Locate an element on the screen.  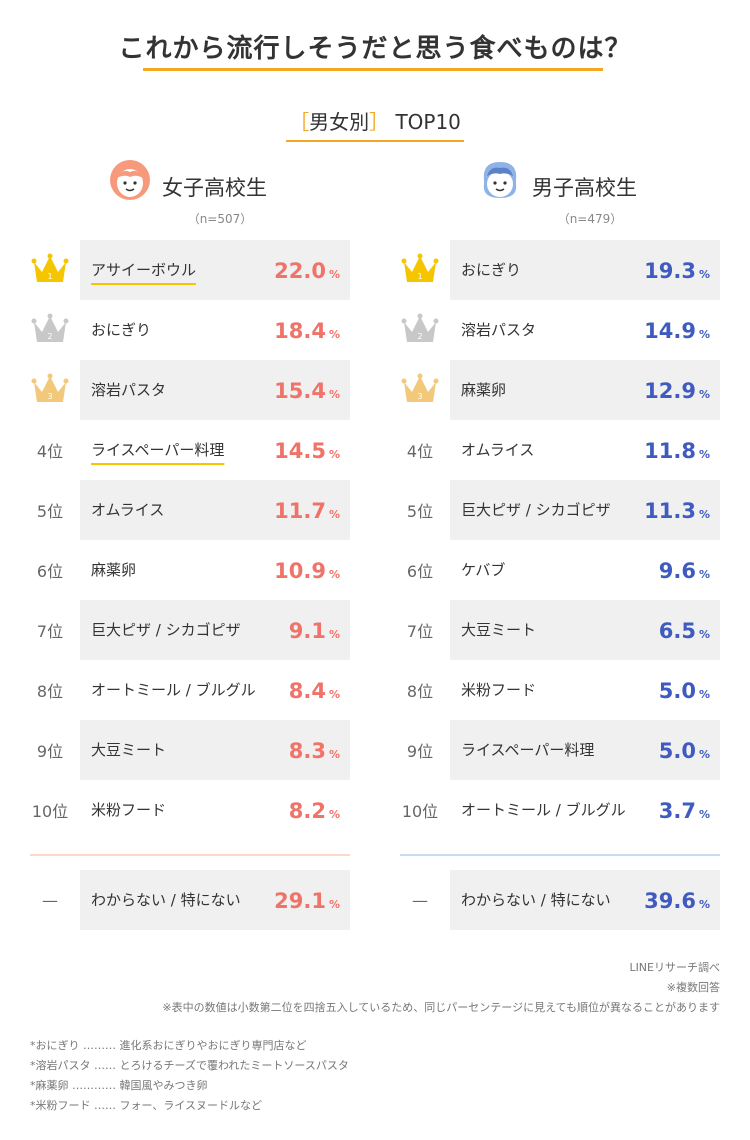
value-number: 9.1 is located at coordinates (307, 631).